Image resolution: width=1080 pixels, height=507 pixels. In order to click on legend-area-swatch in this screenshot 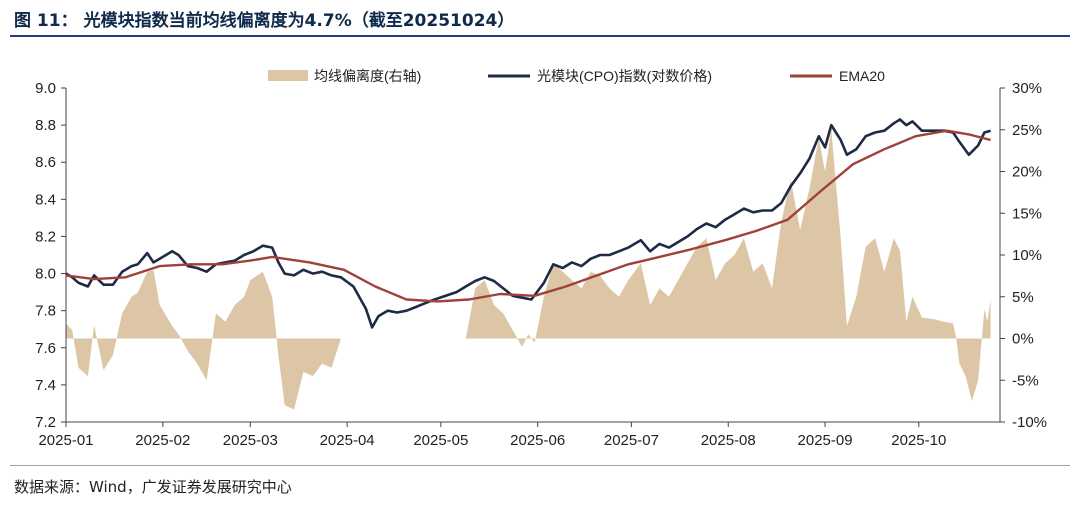, I will do `click(288, 75)`.